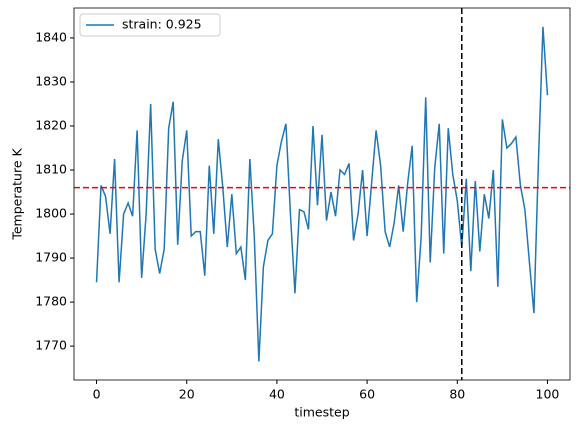 This screenshot has width=581, height=433. What do you see at coordinates (51, 301) in the screenshot?
I see `y-tick-label: 1780` at bounding box center [51, 301].